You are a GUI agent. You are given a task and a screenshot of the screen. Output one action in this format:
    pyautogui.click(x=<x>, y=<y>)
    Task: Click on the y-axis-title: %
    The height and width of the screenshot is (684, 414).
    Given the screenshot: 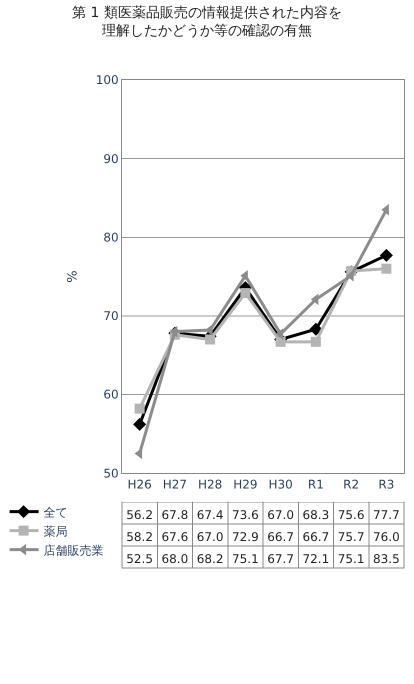 What is the action you would take?
    pyautogui.click(x=73, y=276)
    